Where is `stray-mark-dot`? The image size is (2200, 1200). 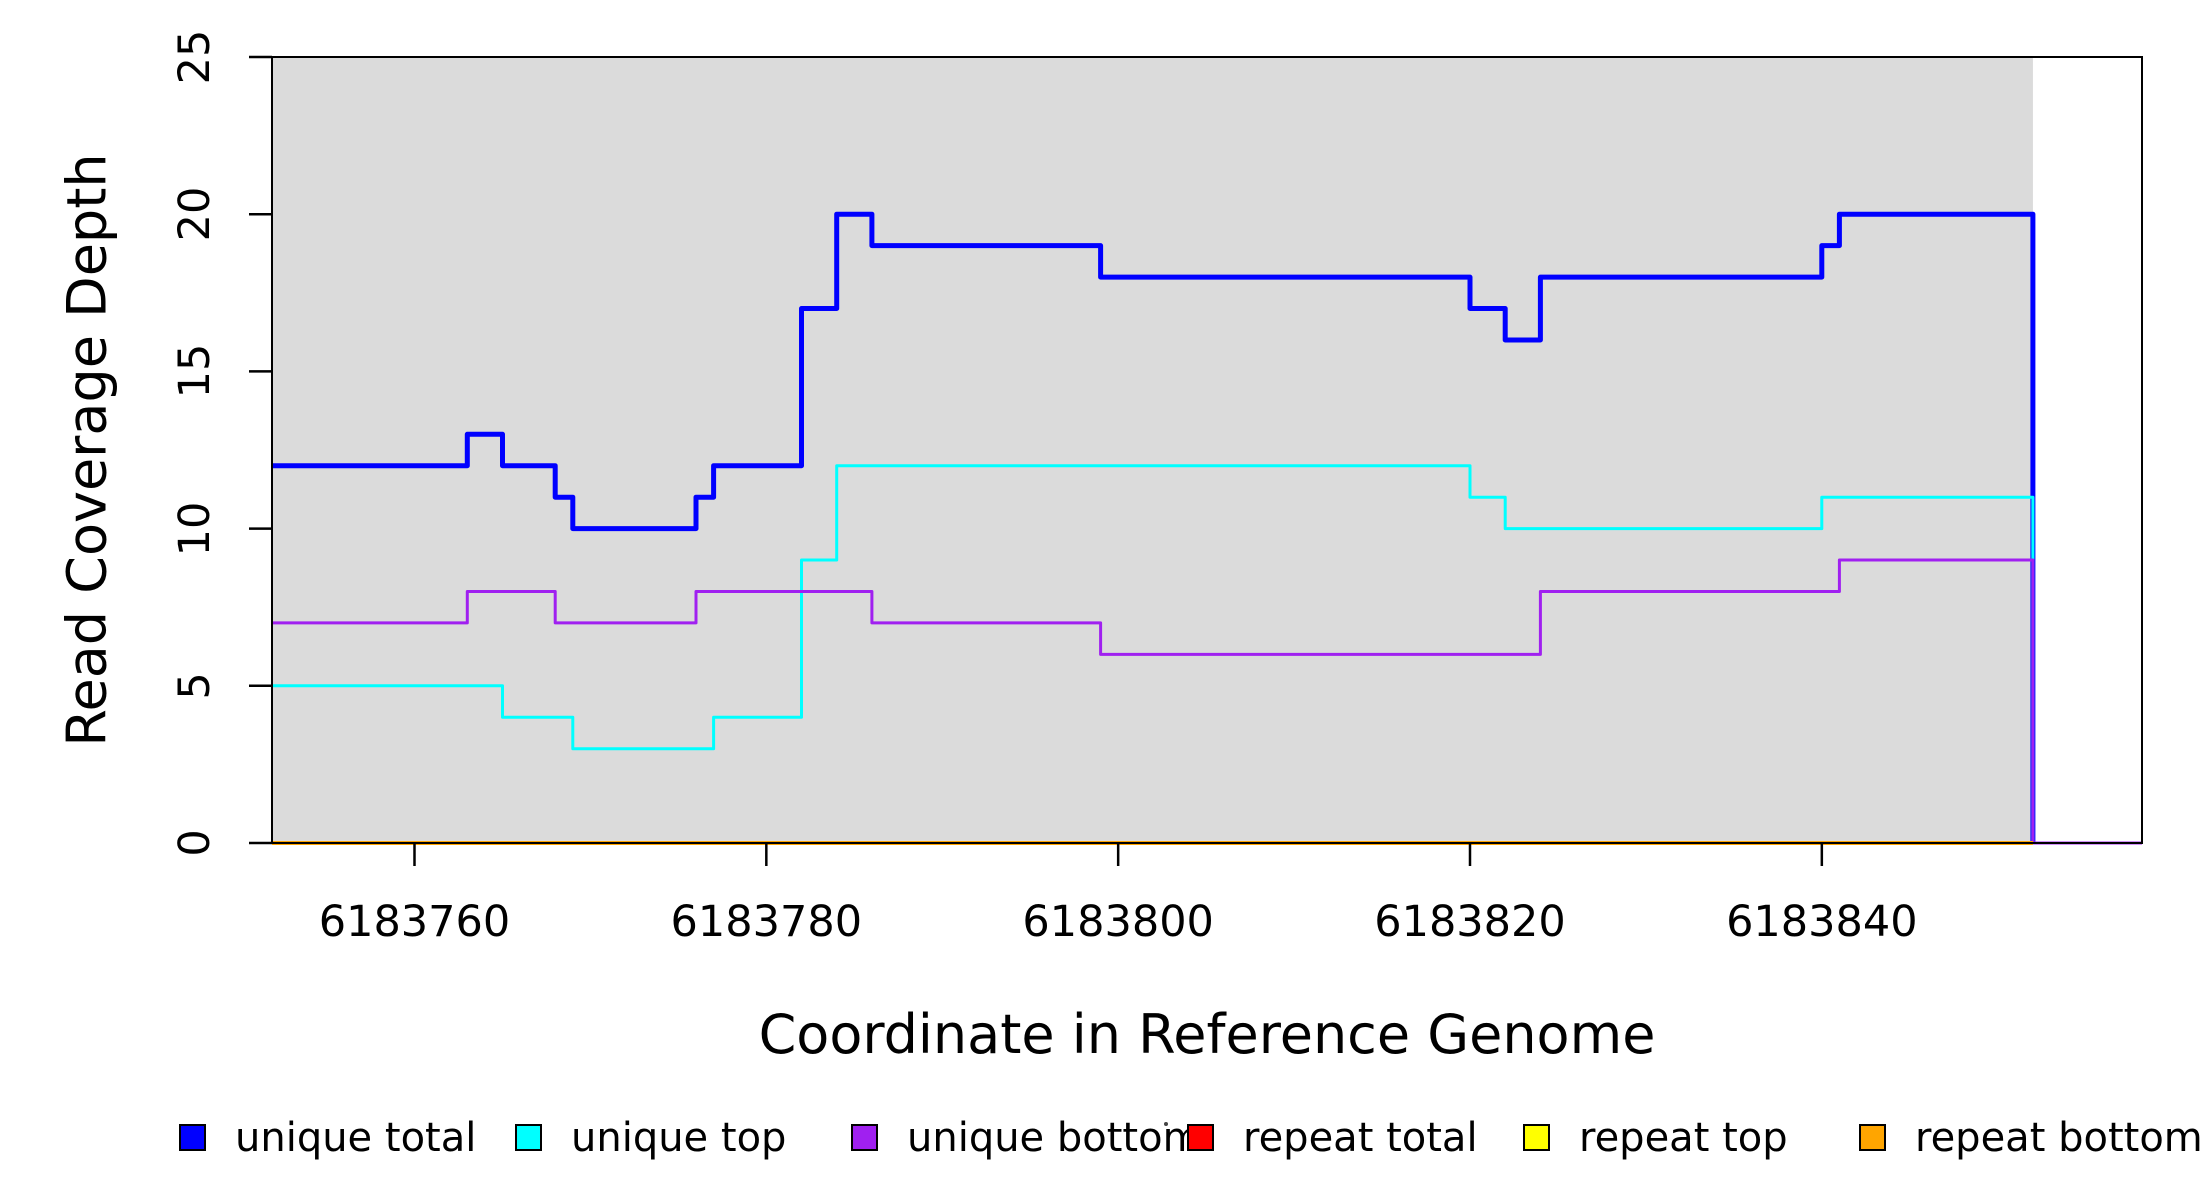
stray-mark-dot is located at coordinates (1166, 1124).